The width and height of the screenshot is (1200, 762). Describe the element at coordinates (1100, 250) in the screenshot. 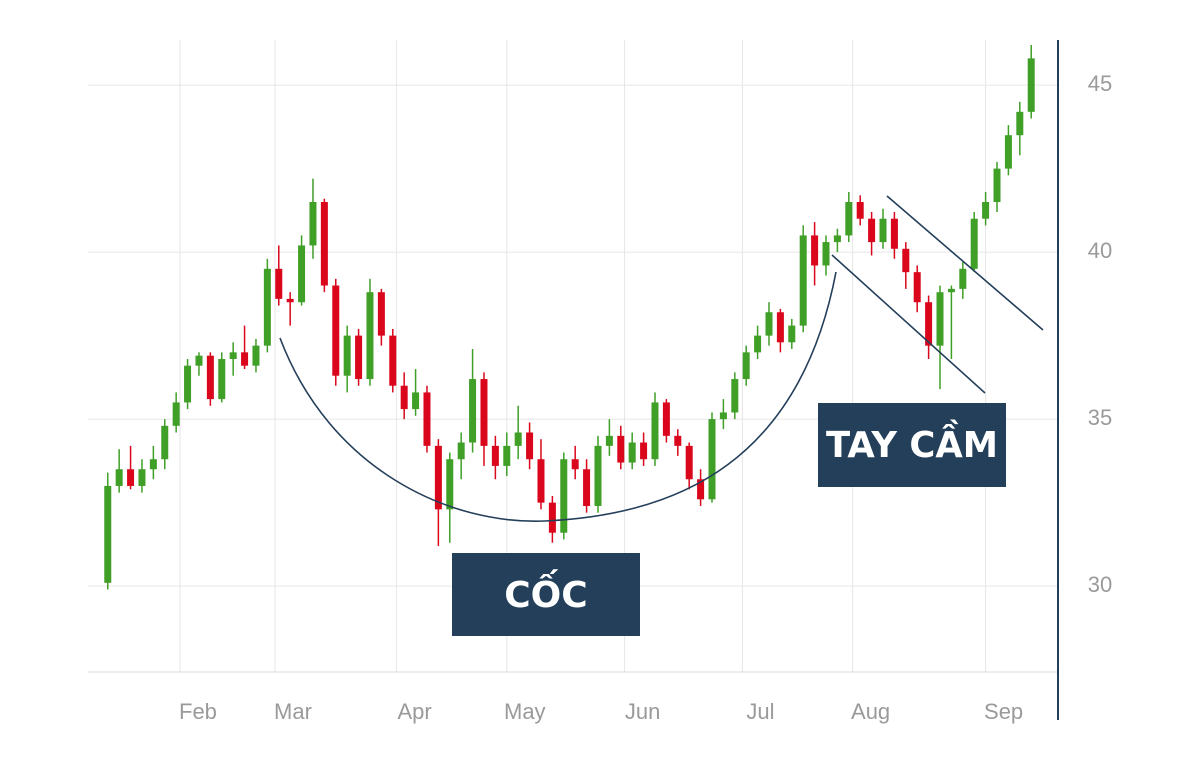

I see `y-tick-label: 40` at that location.